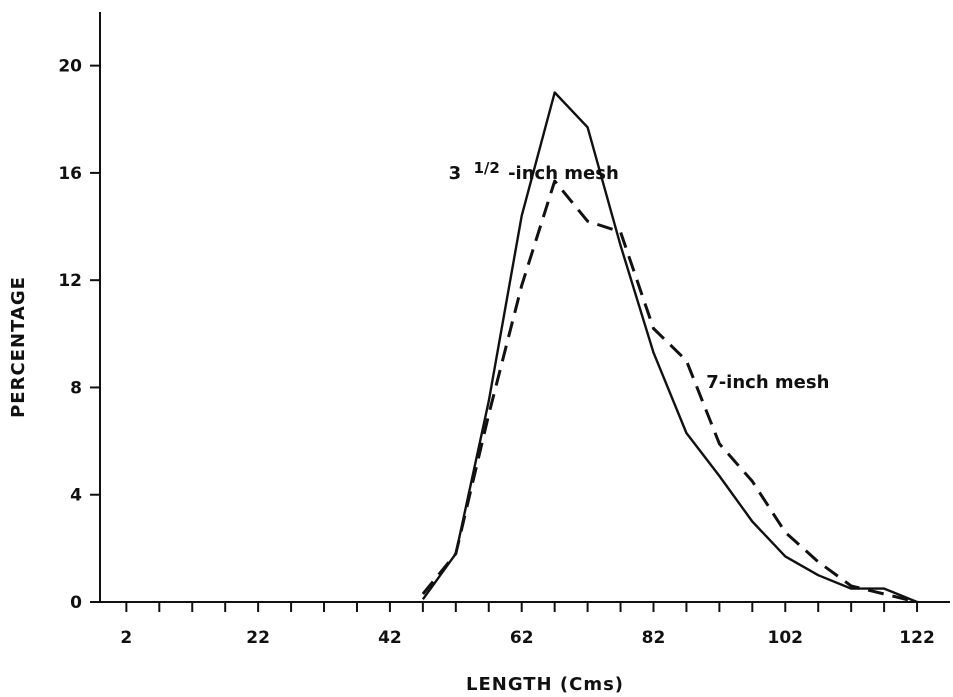  Describe the element at coordinates (70, 67) in the screenshot. I see `y-tick-label: 20` at that location.